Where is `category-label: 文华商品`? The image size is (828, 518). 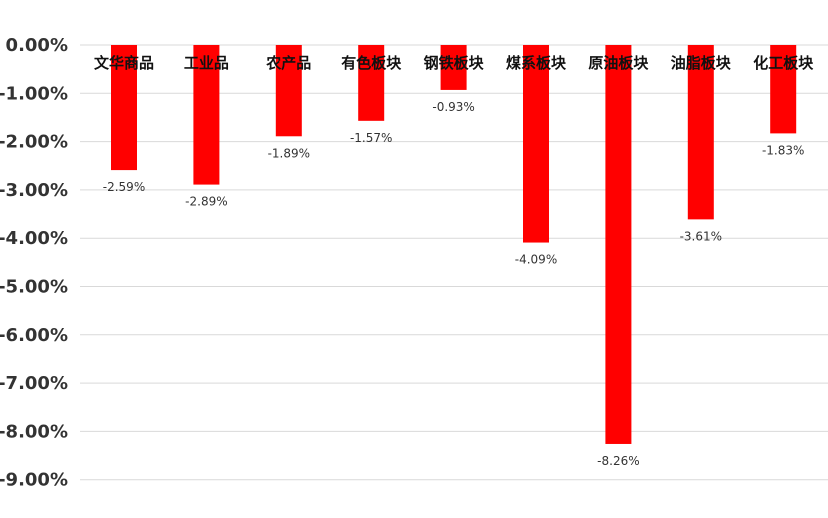 category-label: 文华商品 is located at coordinates (124, 63).